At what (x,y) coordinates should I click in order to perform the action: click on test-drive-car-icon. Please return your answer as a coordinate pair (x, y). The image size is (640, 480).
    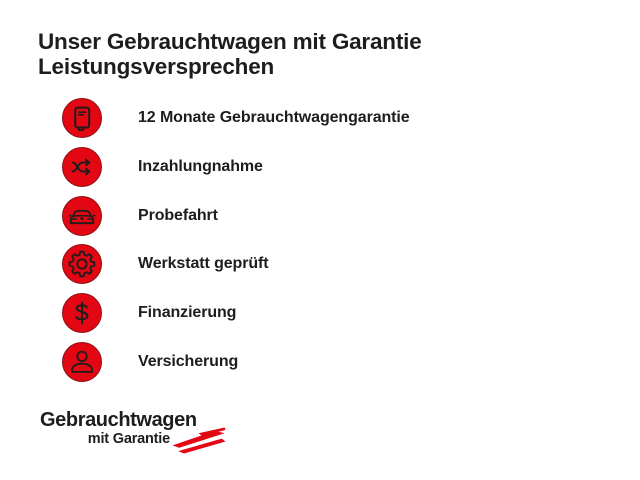
    Looking at the image, I should click on (82, 215).